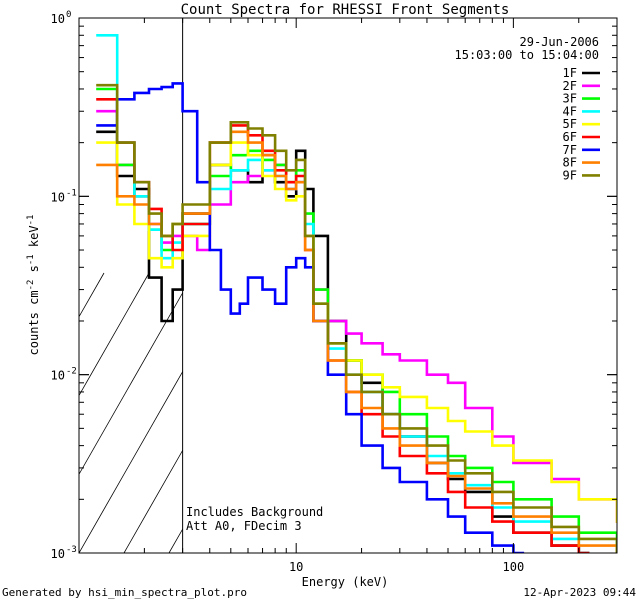 The height and width of the screenshot is (600, 640). I want to click on hatched-region, so click(131, 412).